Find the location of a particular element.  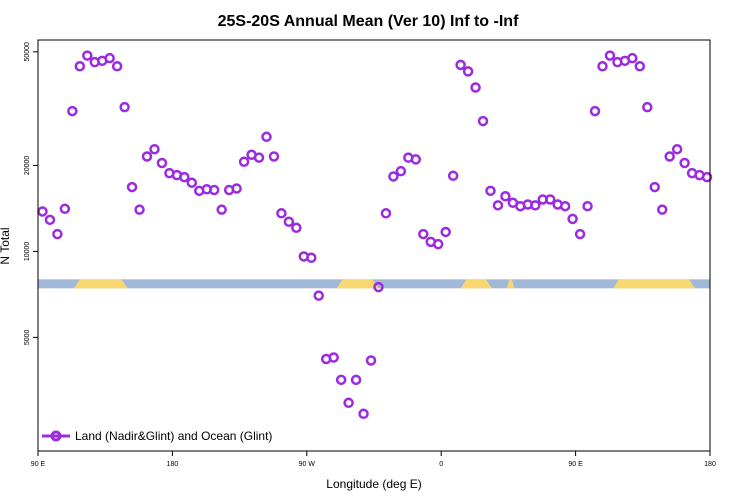

x-axis-label: Longitude (deg E) is located at coordinates (373, 484).